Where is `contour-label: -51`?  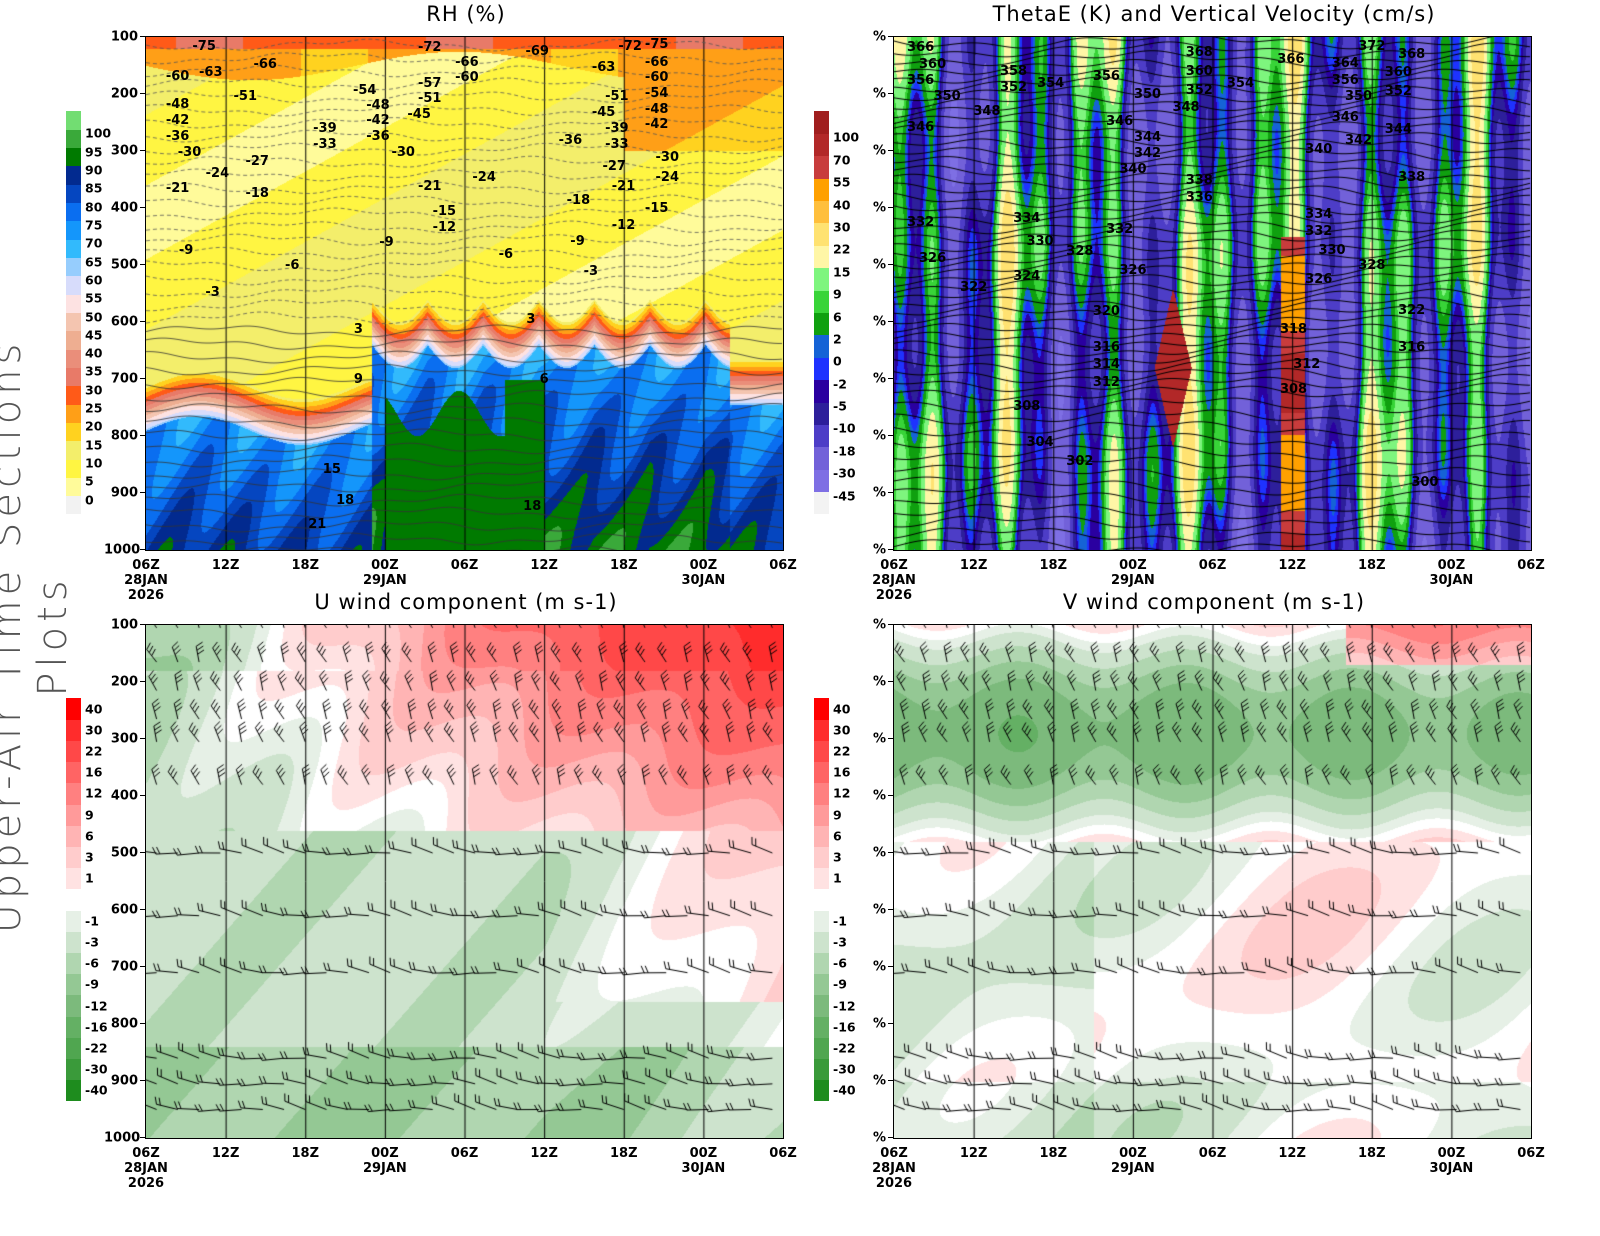 contour-label: -51 is located at coordinates (245, 97).